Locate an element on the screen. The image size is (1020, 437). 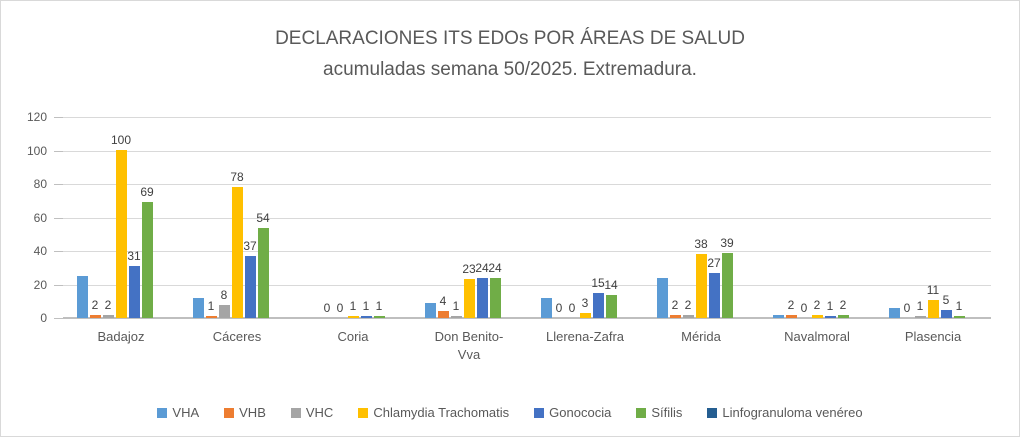
bar-gonococia-c-ceres is located at coordinates (250, 287).